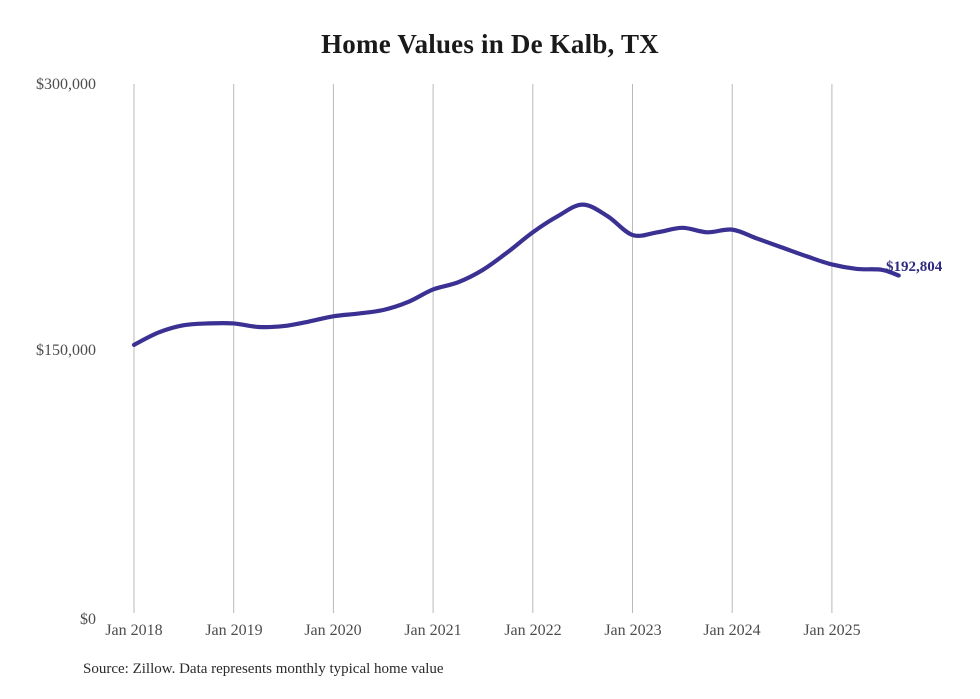  What do you see at coordinates (732, 630) in the screenshot?
I see `x-axis-label-jan-2024: Jan 2024` at bounding box center [732, 630].